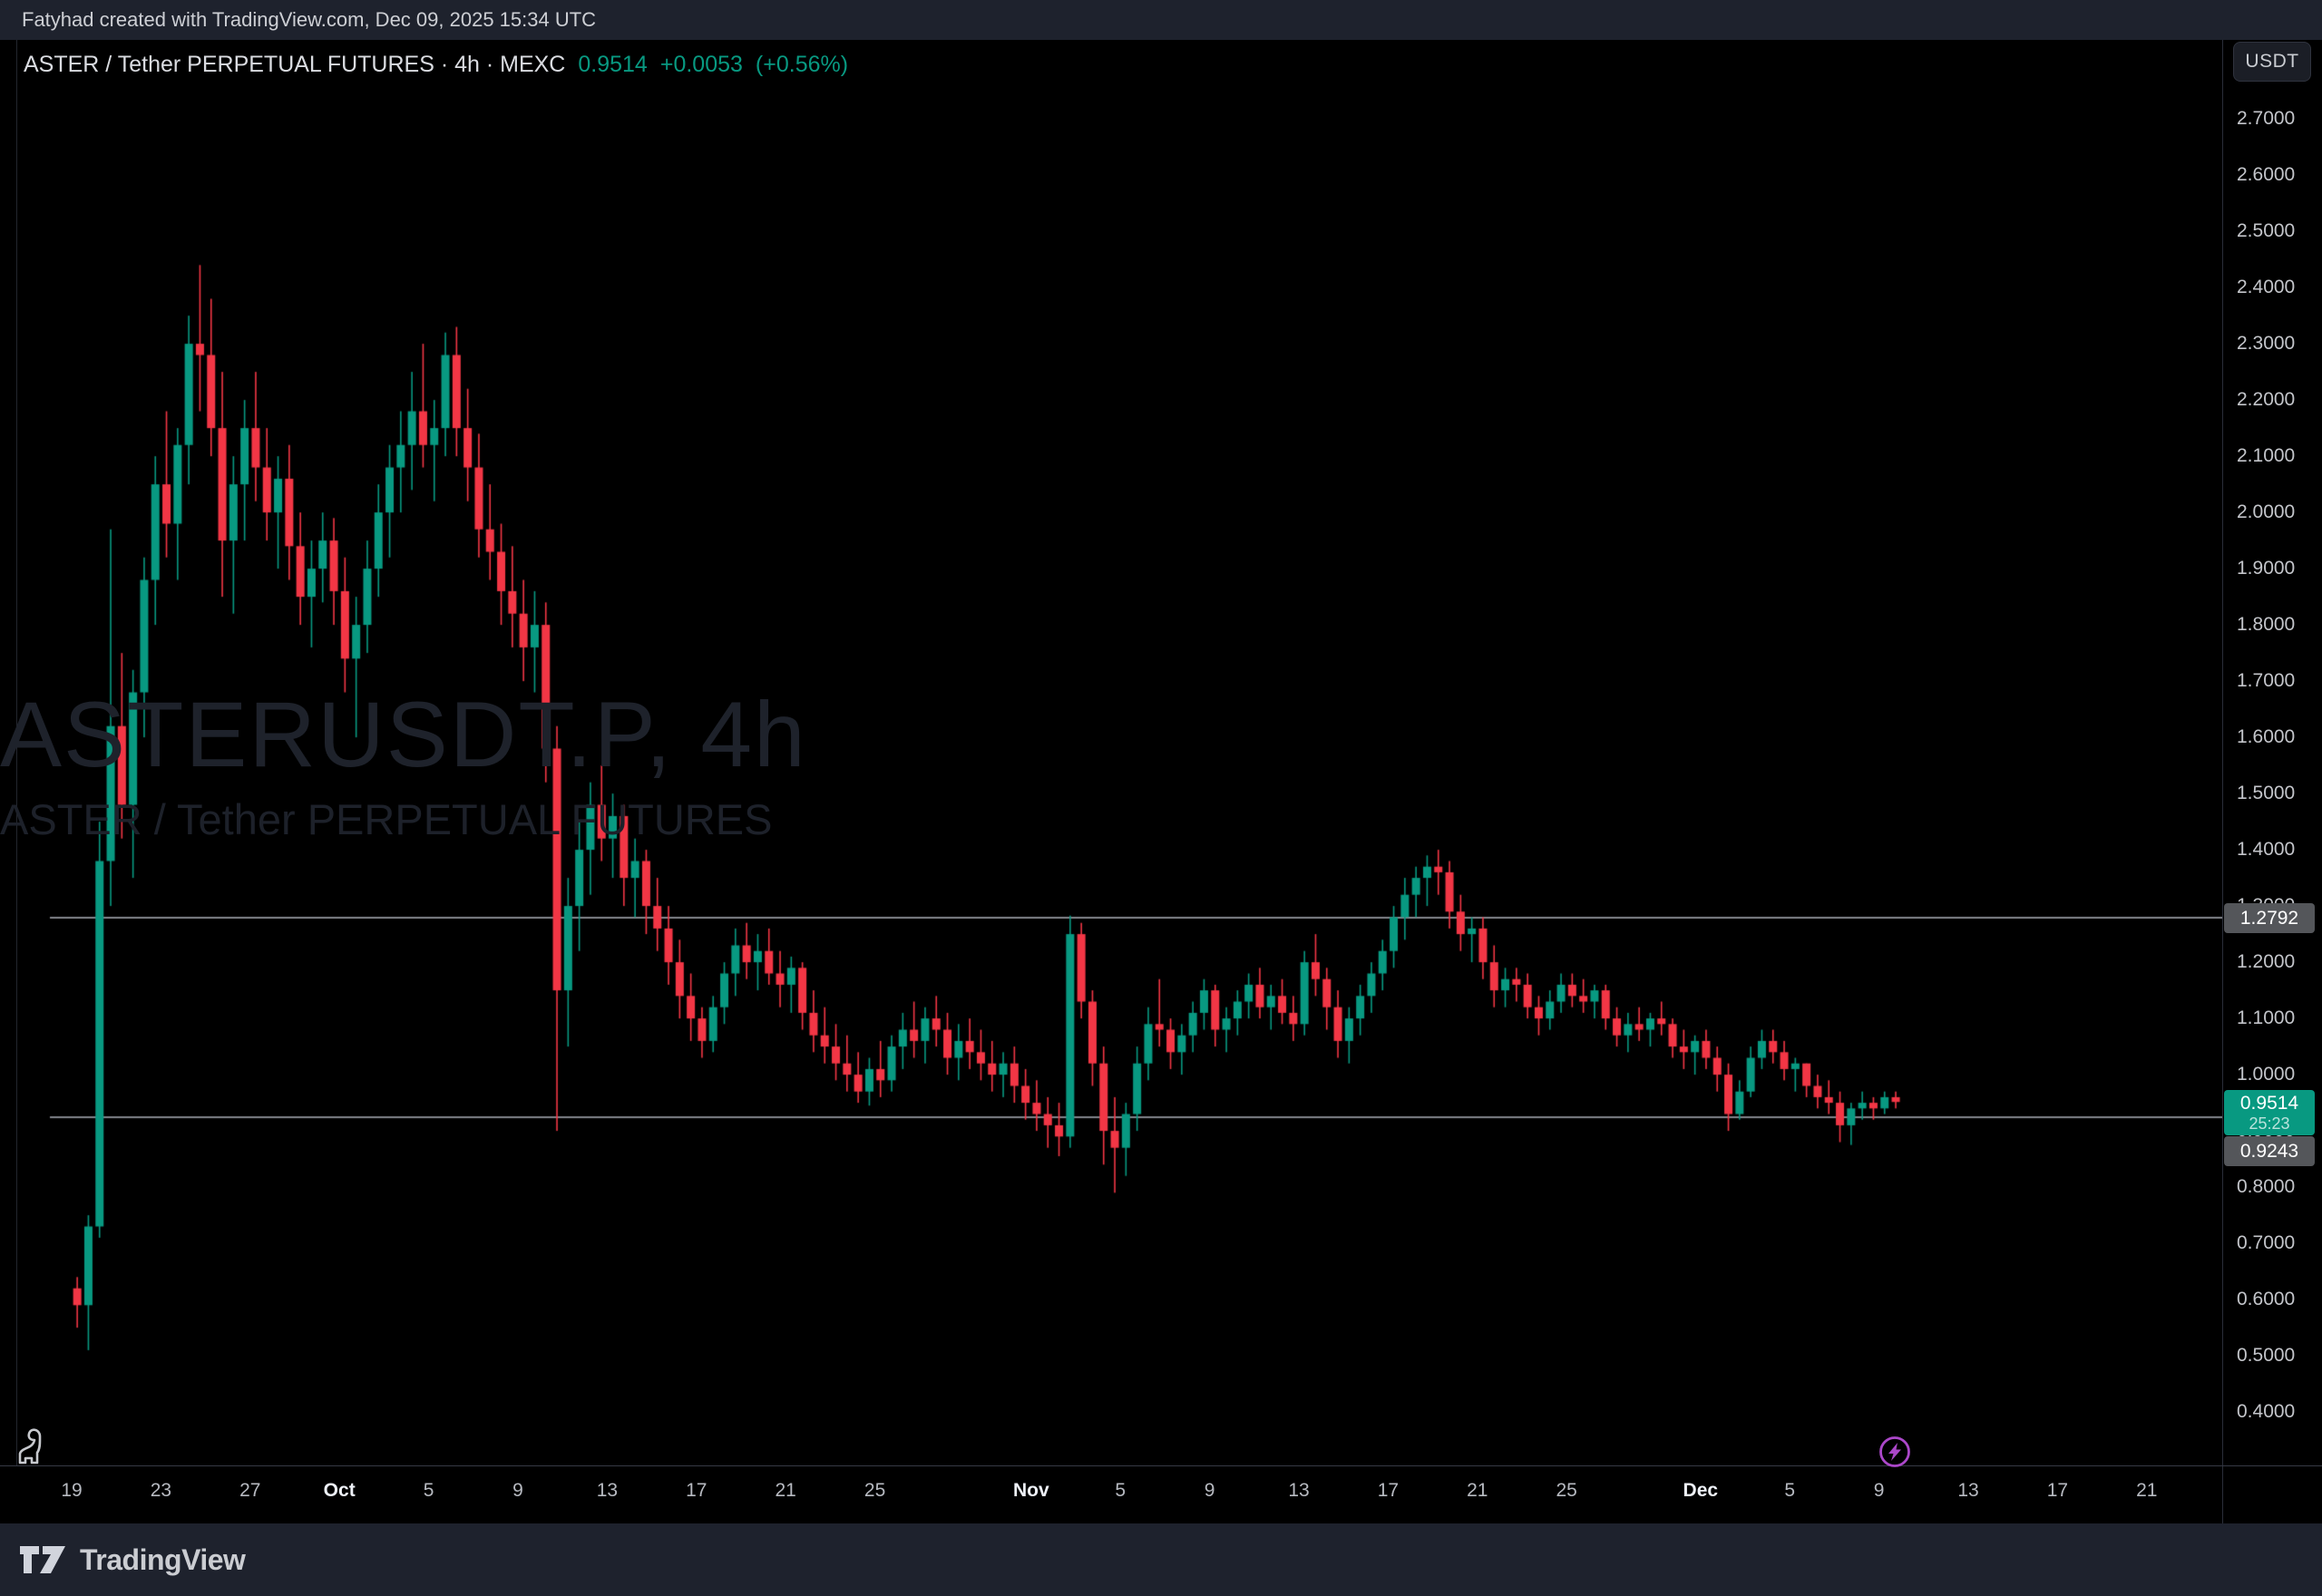 This screenshot has width=2322, height=1596. Describe the element at coordinates (2266, 1299) in the screenshot. I see `price-axis-label: 0.6000` at that location.